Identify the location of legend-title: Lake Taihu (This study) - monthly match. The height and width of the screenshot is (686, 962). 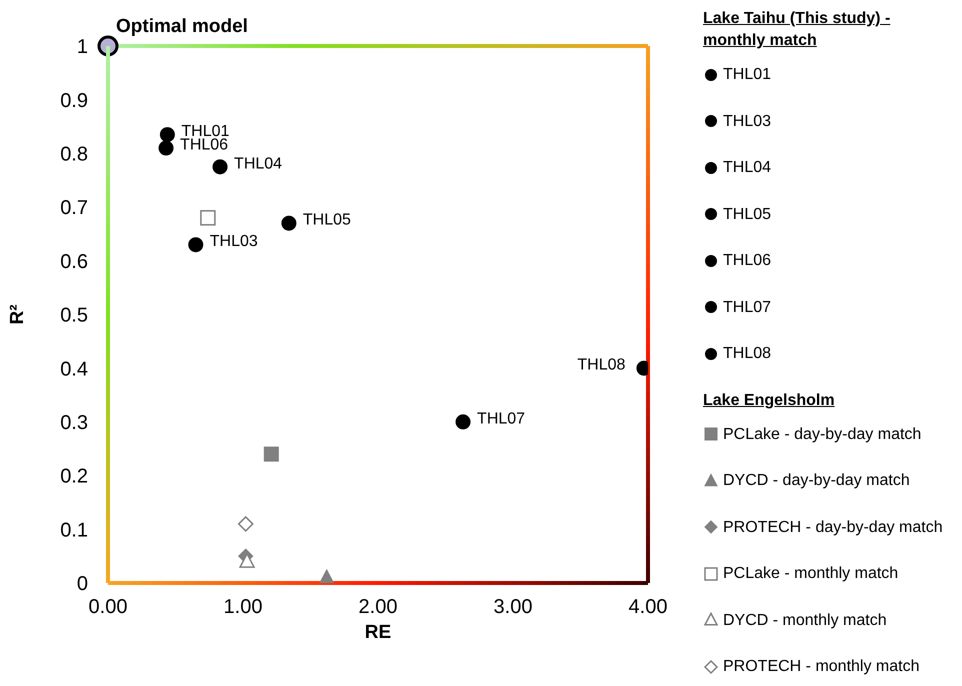
(797, 30).